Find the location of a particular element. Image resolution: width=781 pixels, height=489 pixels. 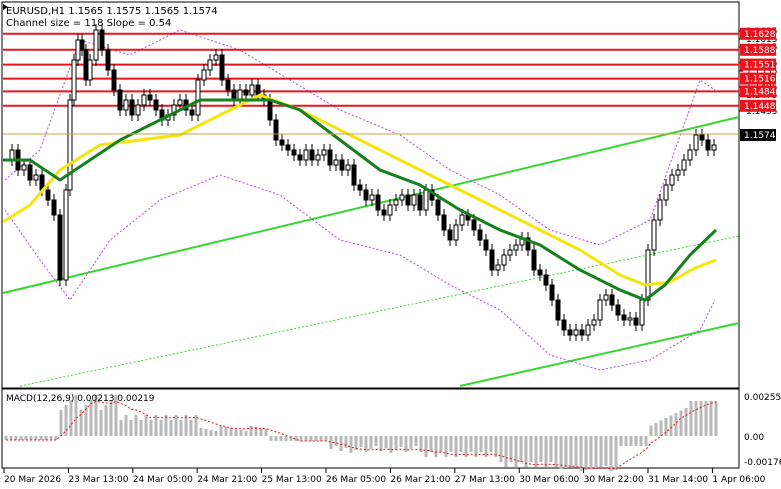

time-tick-label: 30 Mar 22:00 is located at coordinates (614, 480).